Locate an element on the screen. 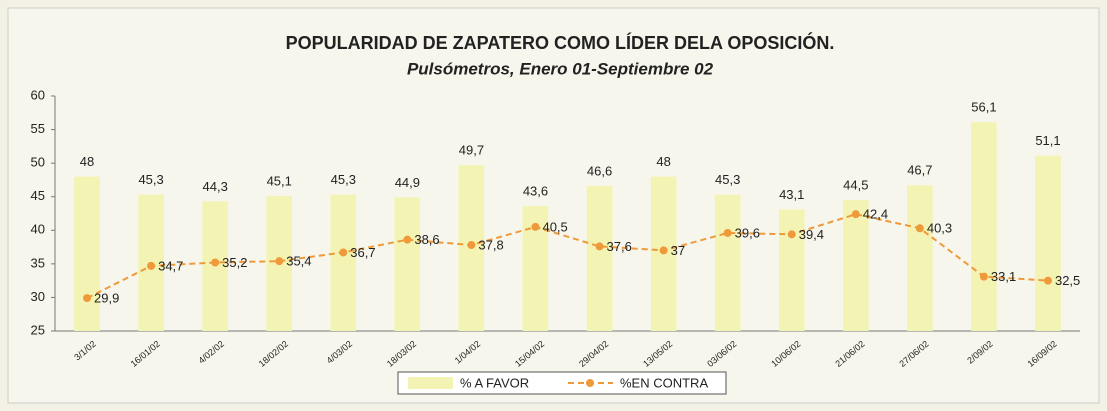  line-value-label: 35,2 is located at coordinates (234, 262).